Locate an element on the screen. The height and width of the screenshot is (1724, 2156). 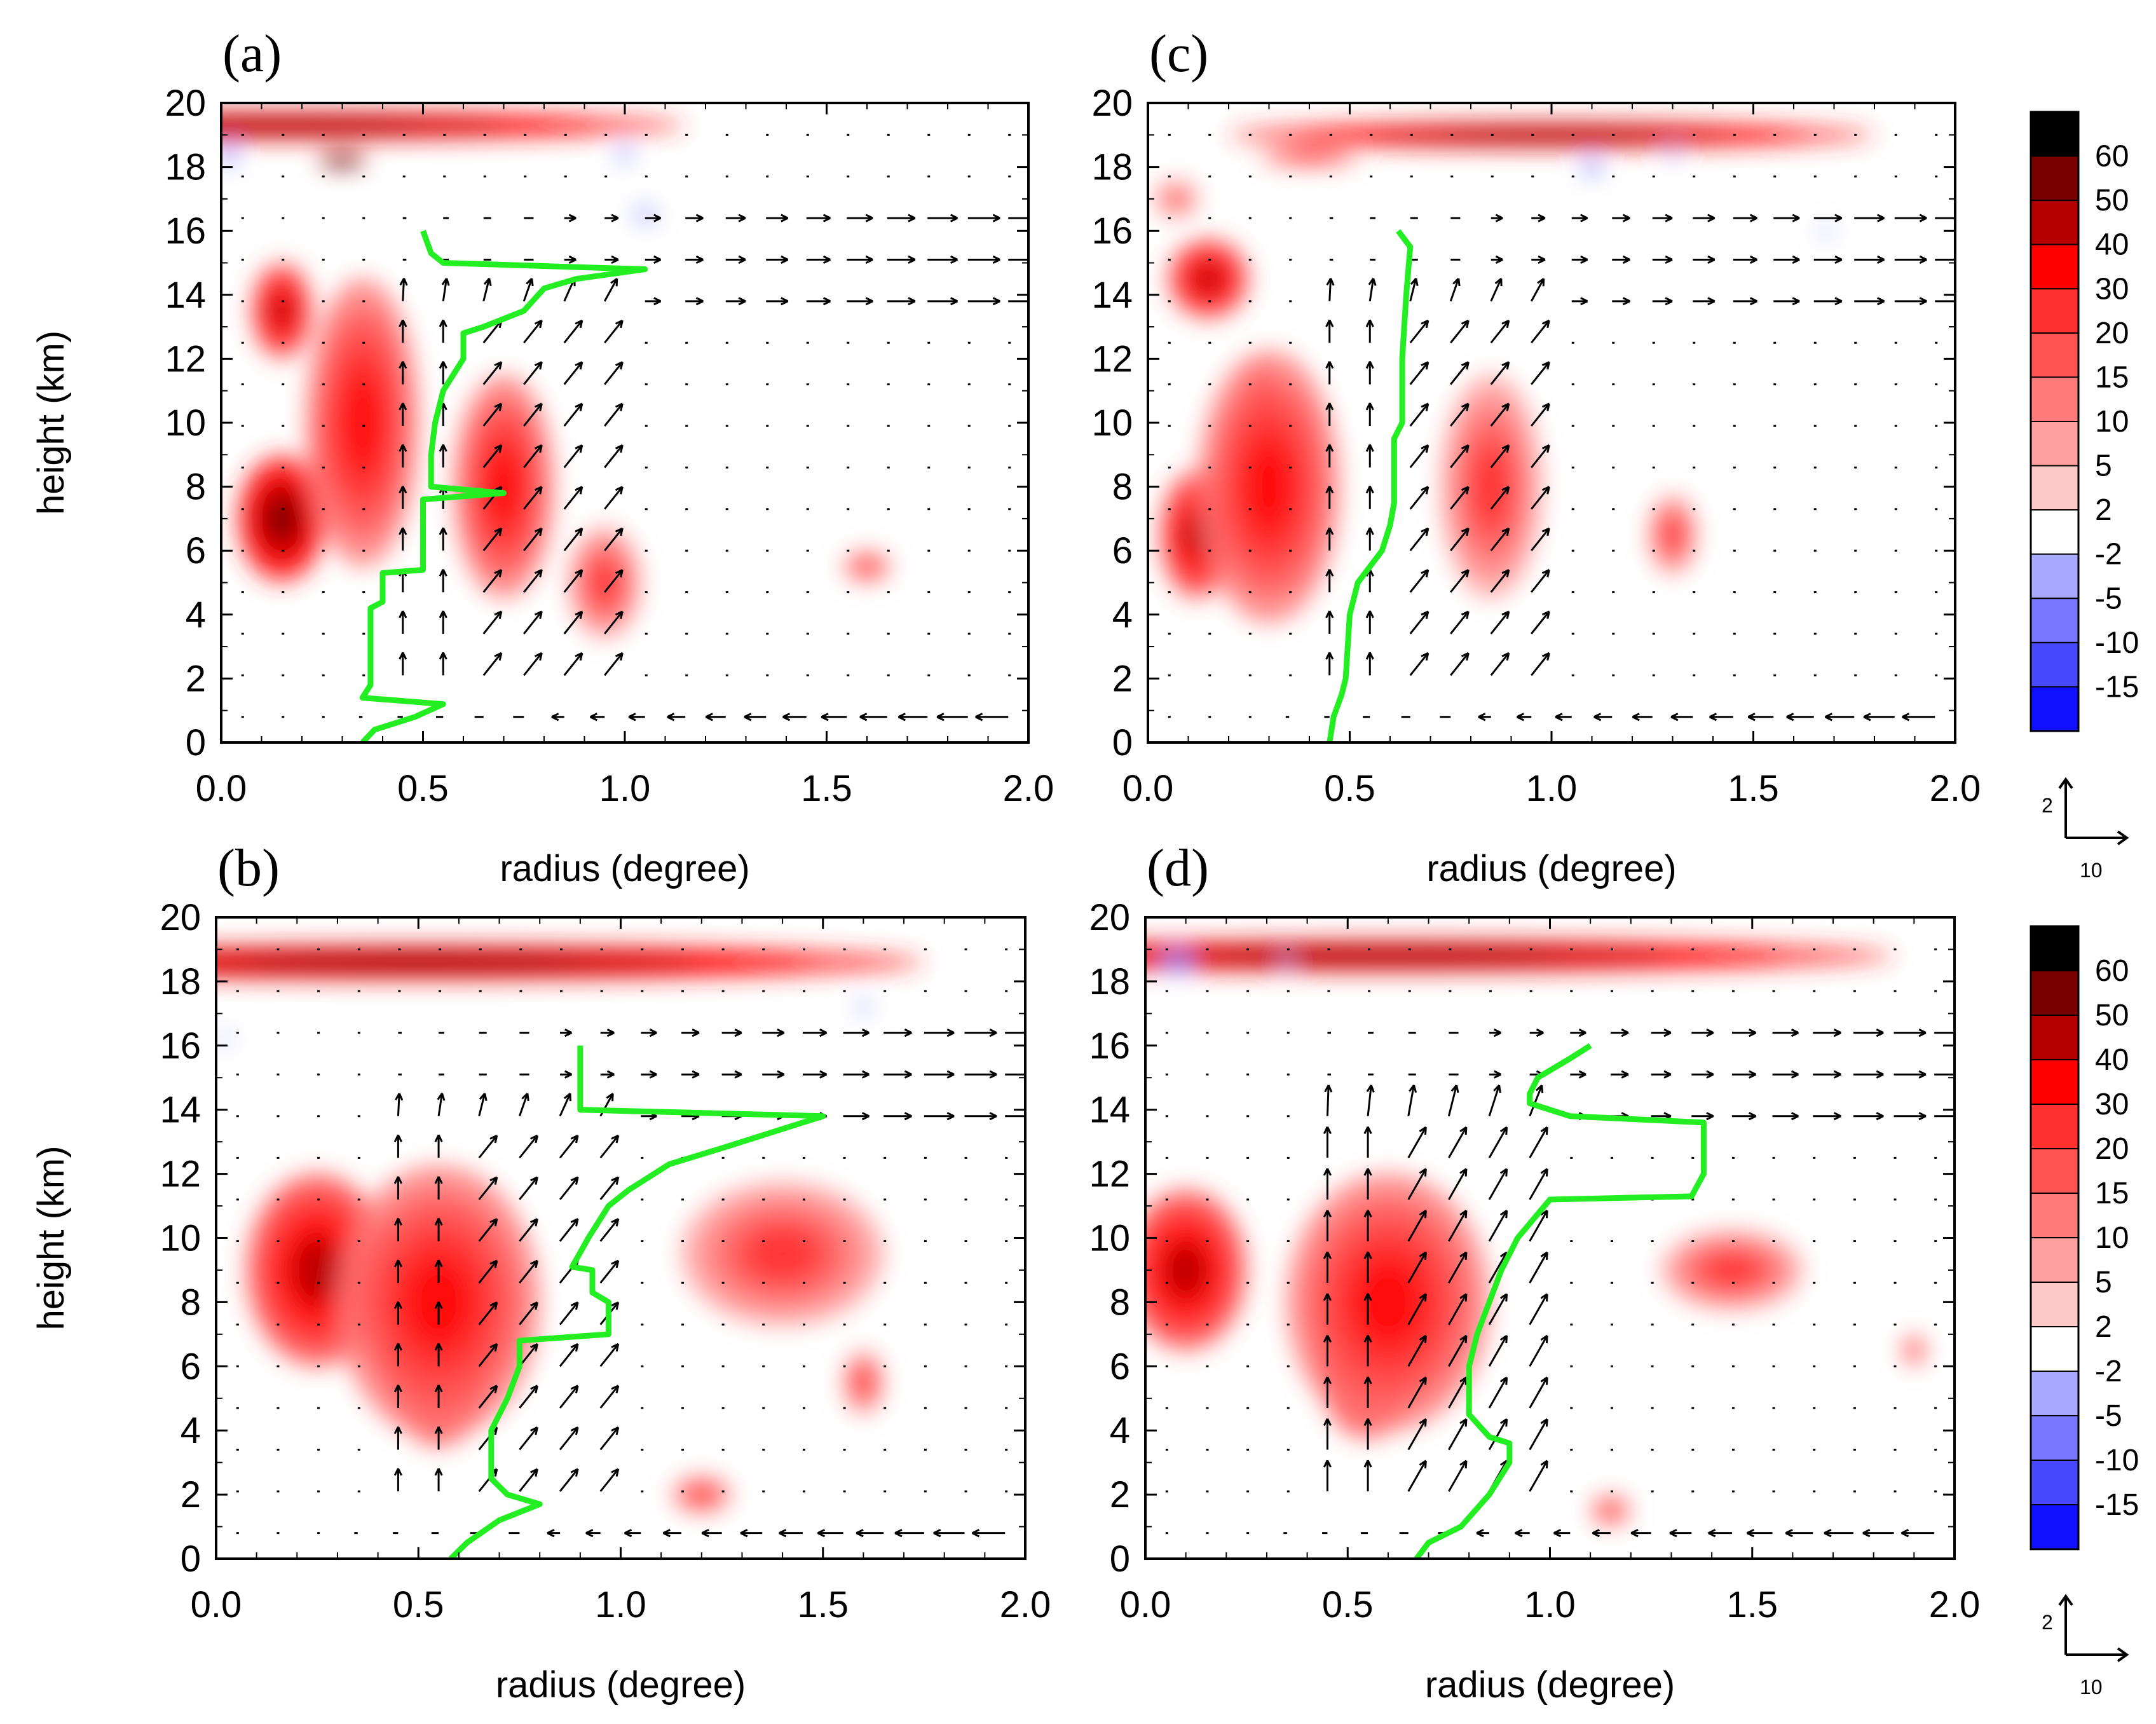
colorbar-label: -10 is located at coordinates (2117, 1460).